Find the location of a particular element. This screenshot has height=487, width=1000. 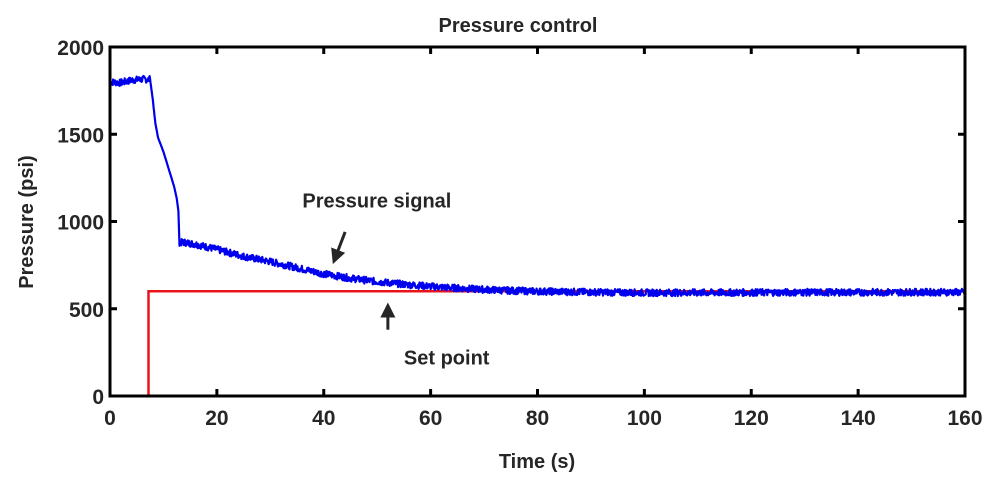

x-tick-label: 140 is located at coordinates (858, 418).